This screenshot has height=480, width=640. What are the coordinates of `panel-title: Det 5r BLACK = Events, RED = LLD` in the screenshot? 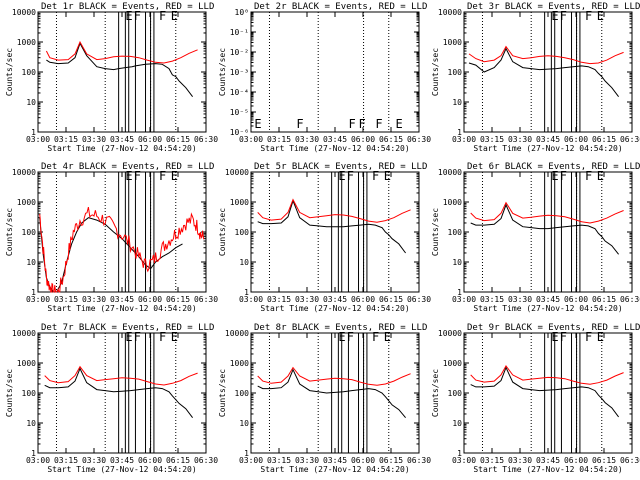 It's located at (340, 167).